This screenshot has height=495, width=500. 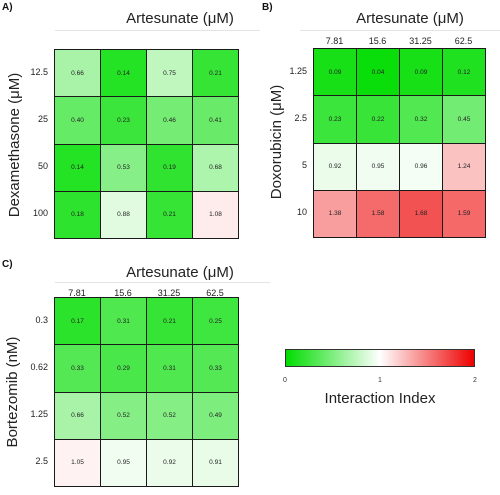 I want to click on cell-value-label: 0.68, so click(x=215, y=168).